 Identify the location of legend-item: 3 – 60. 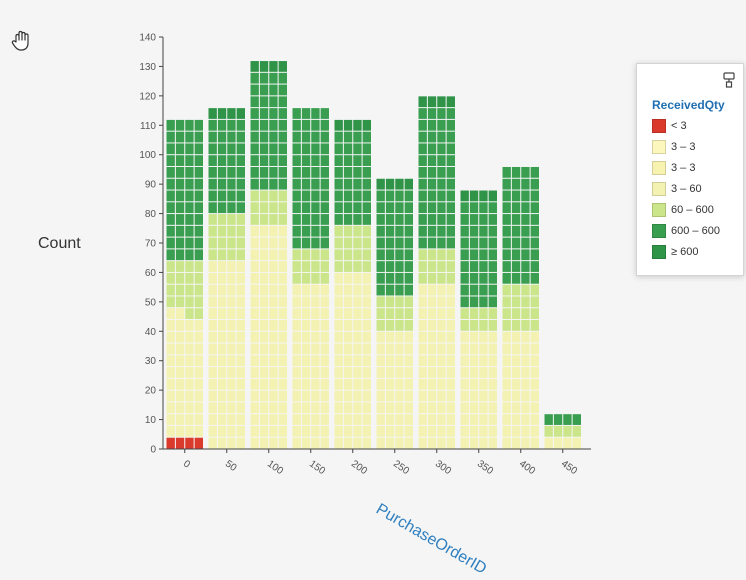
(677, 190).